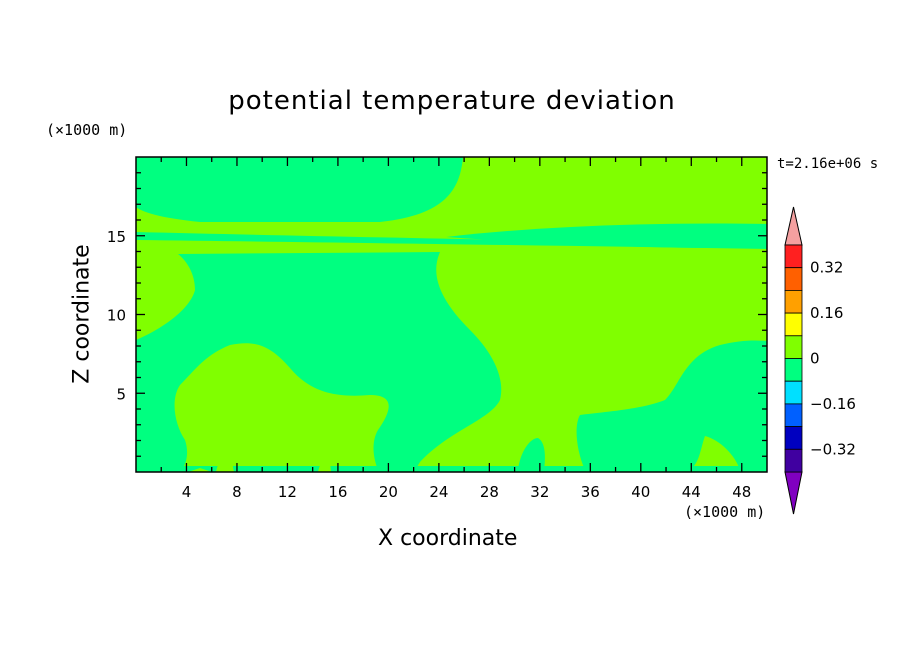  I want to click on colorbar-tick-label: 0.16, so click(826, 313).